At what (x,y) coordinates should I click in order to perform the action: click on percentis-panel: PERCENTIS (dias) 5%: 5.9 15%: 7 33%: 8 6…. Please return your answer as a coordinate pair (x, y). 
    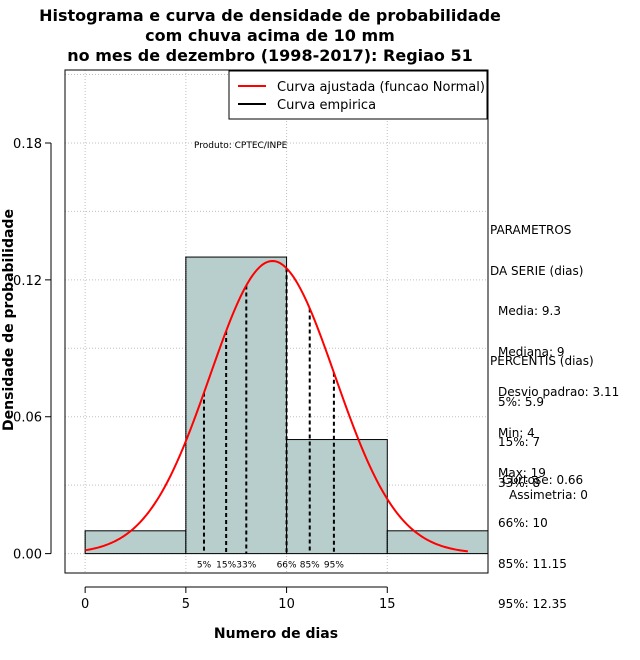
    Looking at the image, I should click on (542, 476).